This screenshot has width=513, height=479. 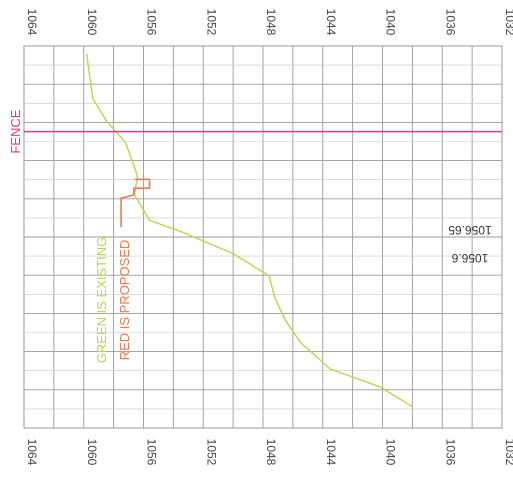 I want to click on tick-label-top: 1044, so click(x=331, y=22).